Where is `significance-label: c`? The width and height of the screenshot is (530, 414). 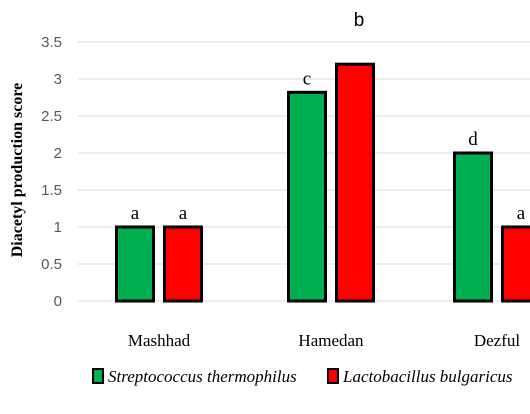
significance-label: c is located at coordinates (307, 78).